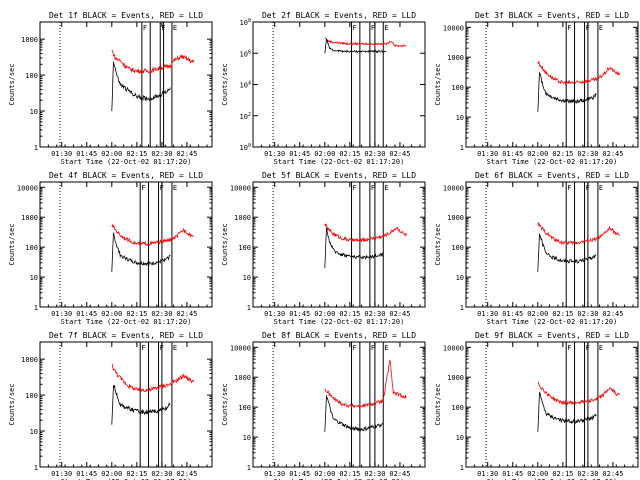 Image resolution: width=640 pixels, height=480 pixels. What do you see at coordinates (552, 175) in the screenshot?
I see `panel-title: Det 6f BLACK = Events, RED = LLD` at bounding box center [552, 175].